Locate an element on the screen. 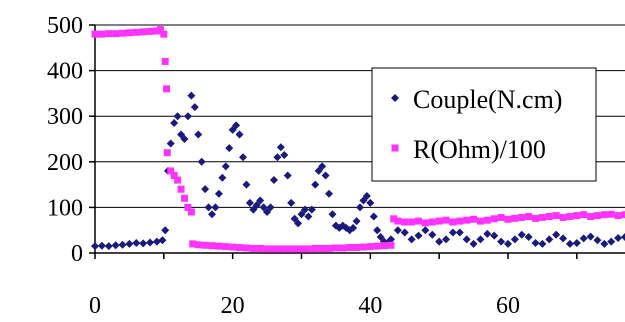 The image size is (625, 322). legend-box is located at coordinates (484, 124).